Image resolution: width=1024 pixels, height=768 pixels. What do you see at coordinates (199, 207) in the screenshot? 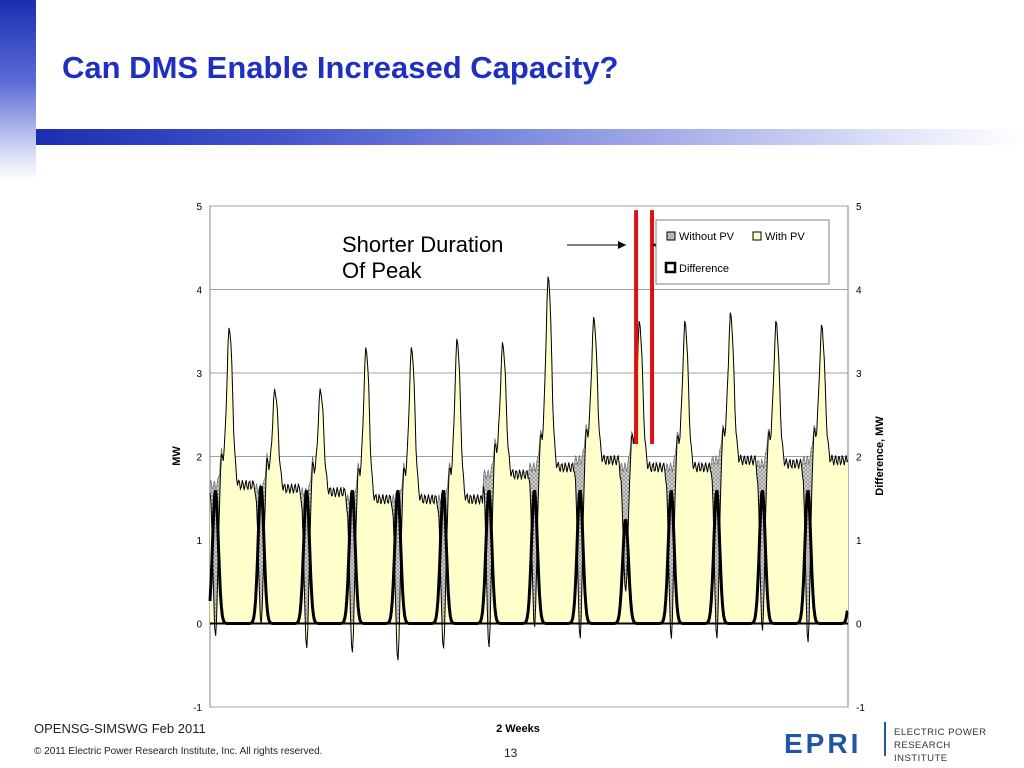
I see `y-tick-label: 5` at bounding box center [199, 207].